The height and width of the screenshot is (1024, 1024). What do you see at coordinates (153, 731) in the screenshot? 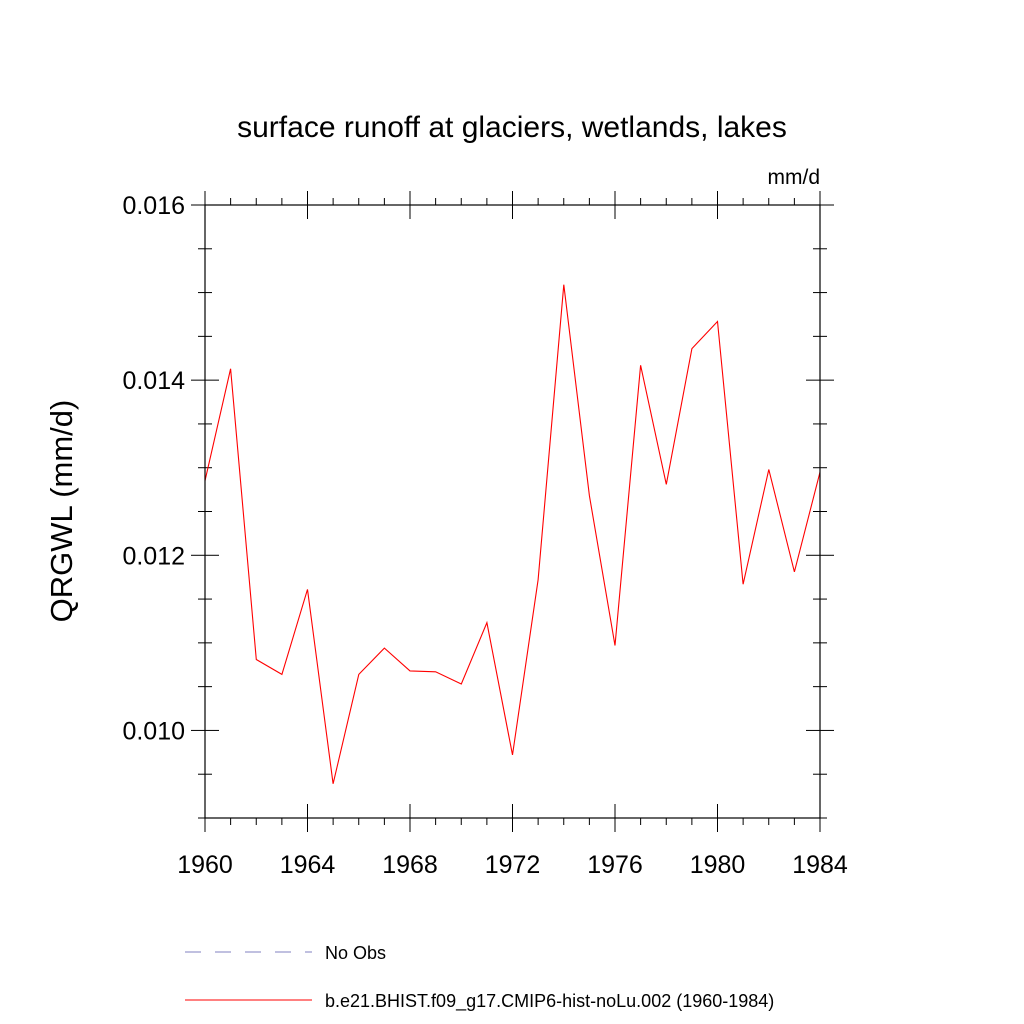
I see `y-tick-label: 0.010` at bounding box center [153, 731].